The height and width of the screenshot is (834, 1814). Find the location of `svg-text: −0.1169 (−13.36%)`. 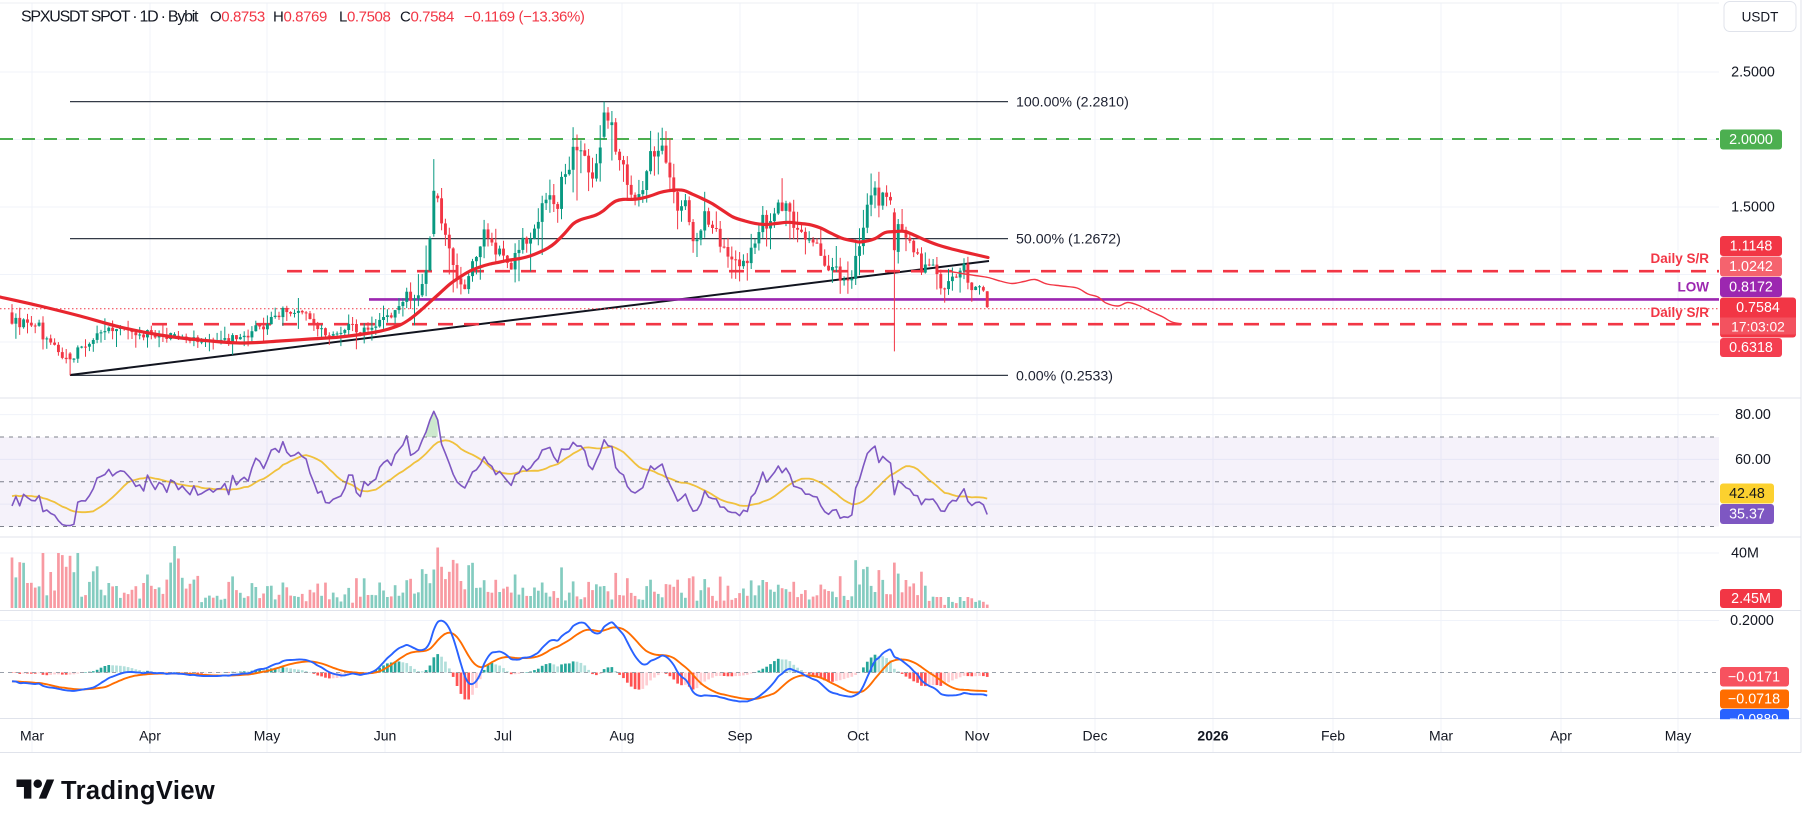

svg-text: −0.1169 (−13.36%) is located at coordinates (524, 17).